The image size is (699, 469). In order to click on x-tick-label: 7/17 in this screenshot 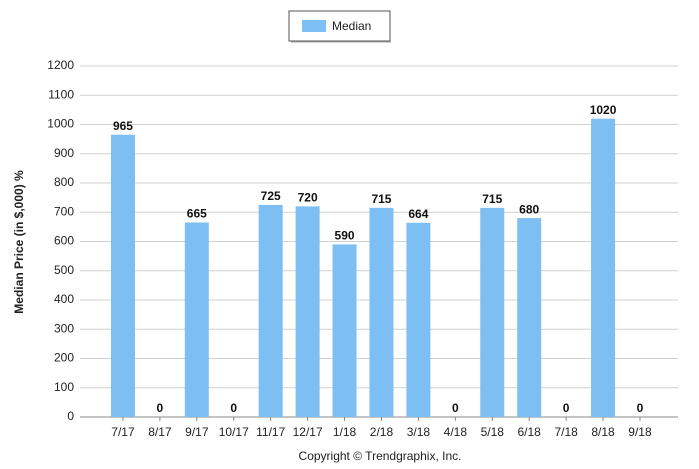, I will do `click(123, 432)`.